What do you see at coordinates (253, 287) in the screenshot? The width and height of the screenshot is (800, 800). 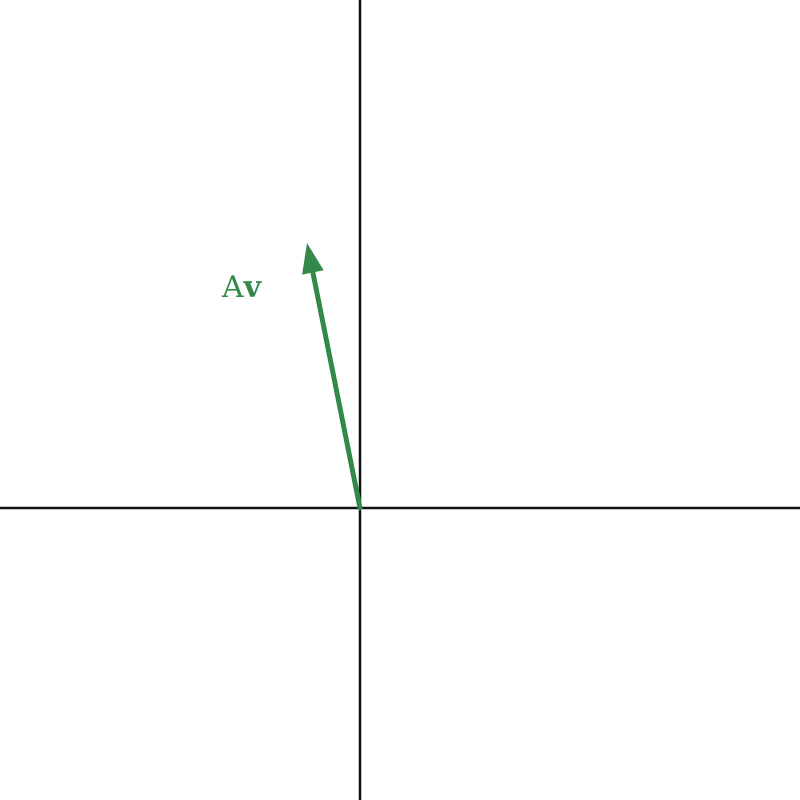 I see `vector-label-bold: v` at bounding box center [253, 287].